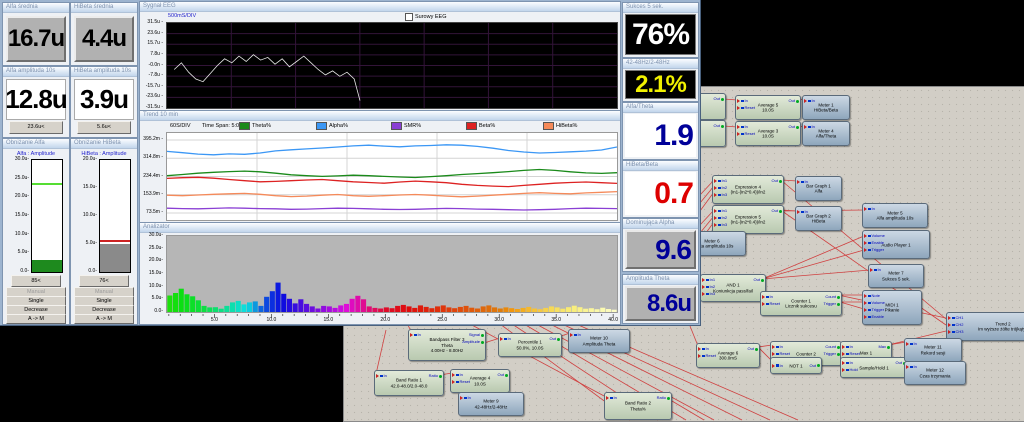 This screenshot has height=422, width=1024. I want to click on node-meter-1: Meter 1 HiBeta/Beta In, so click(826, 107).